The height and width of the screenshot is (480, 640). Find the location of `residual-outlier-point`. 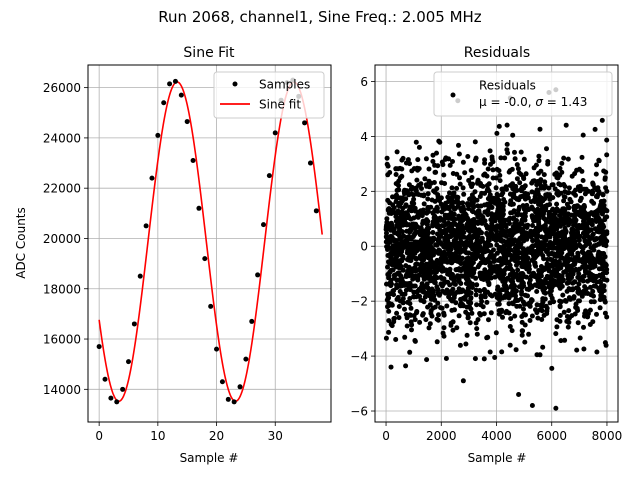

residual-outlier-point is located at coordinates (391, 367).